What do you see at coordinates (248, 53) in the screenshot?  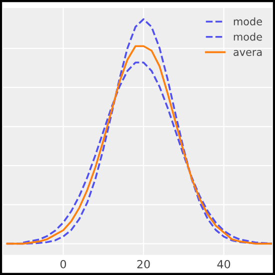 I see `legend-label: avera` at bounding box center [248, 53].